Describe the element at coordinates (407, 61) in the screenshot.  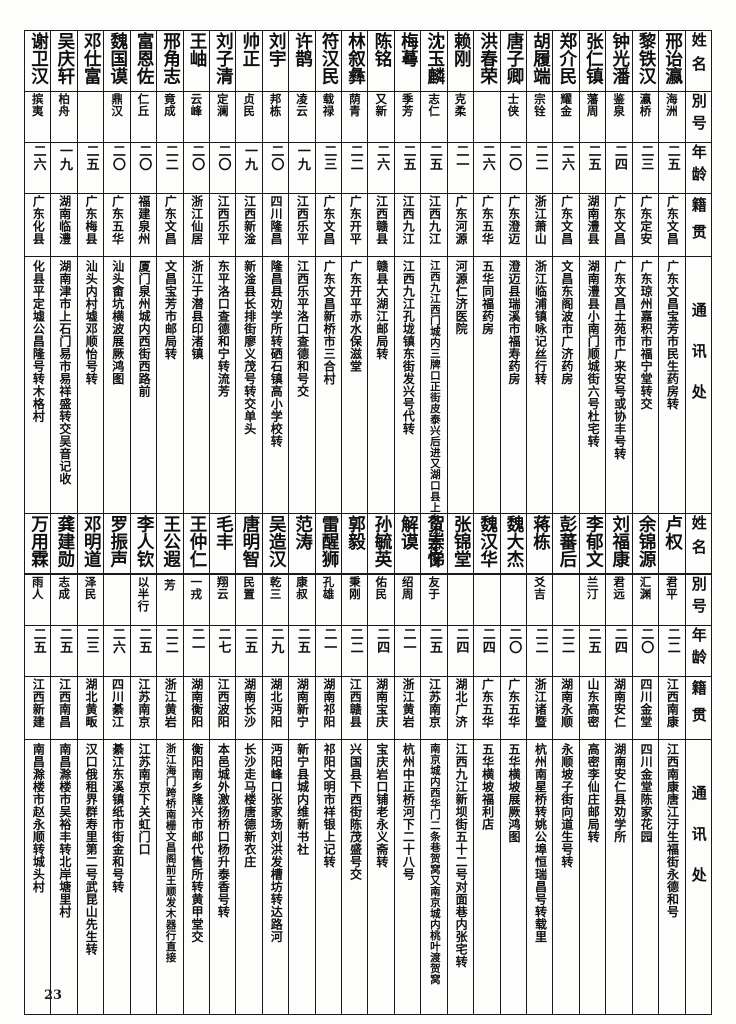
I see `cell-name: 梅蕚` at that location.